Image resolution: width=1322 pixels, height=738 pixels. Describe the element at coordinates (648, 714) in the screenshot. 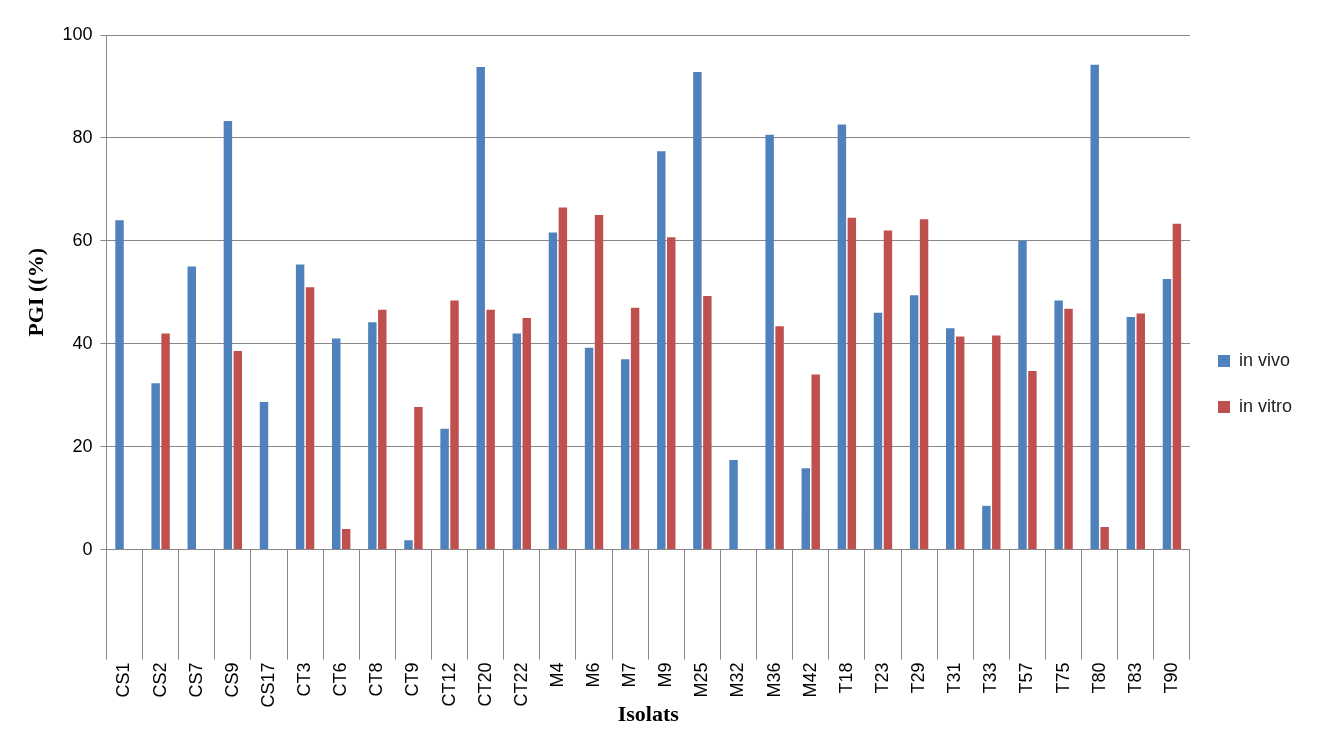

I see `x-axis-title: Isolats` at that location.